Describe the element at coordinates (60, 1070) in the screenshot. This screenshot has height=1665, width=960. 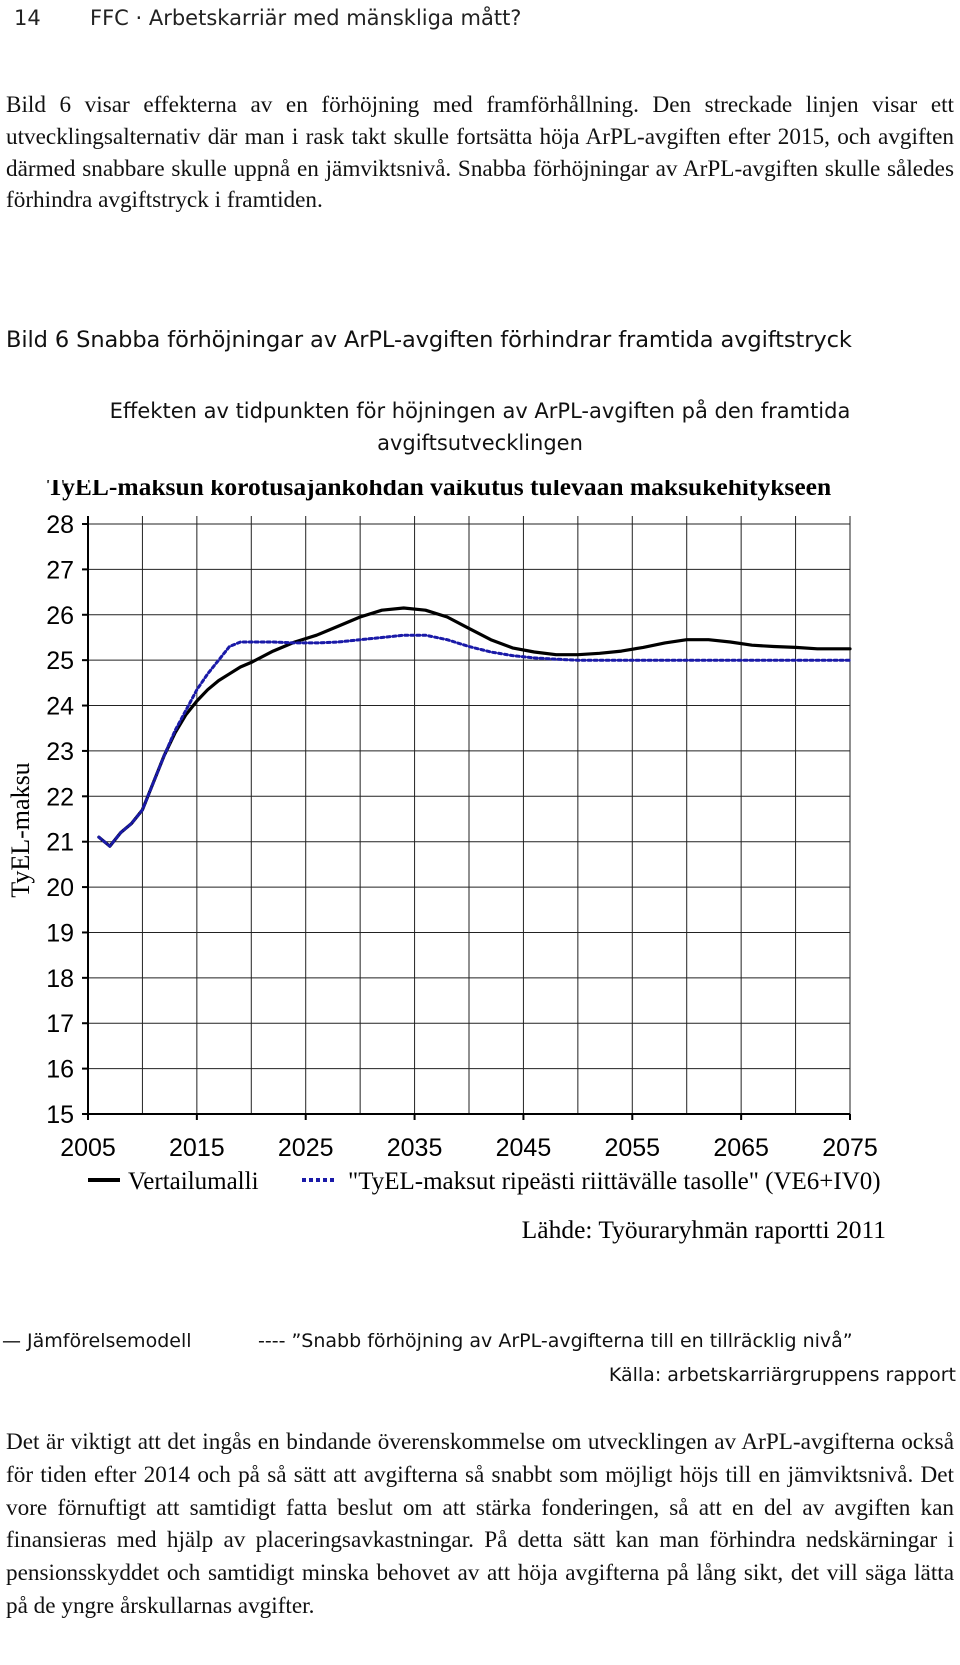
I see `y-tick-label: 16` at that location.